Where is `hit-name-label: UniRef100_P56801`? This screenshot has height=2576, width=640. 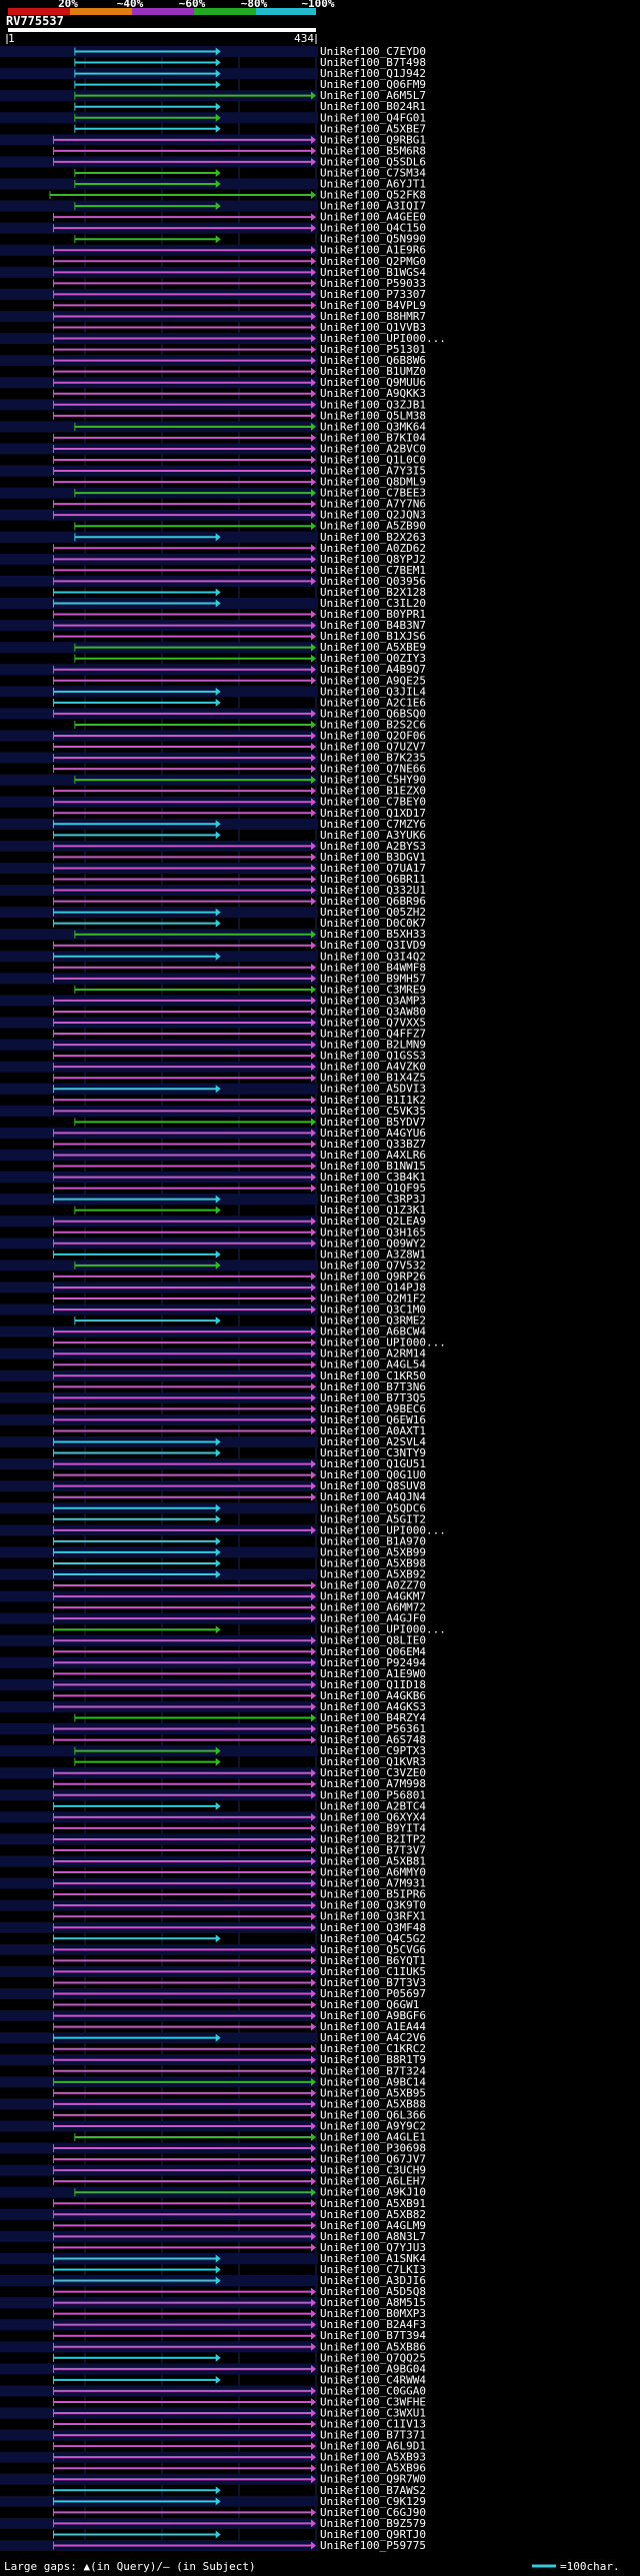
hit-name-label: UniRef100_P56801 is located at coordinates (373, 1794).